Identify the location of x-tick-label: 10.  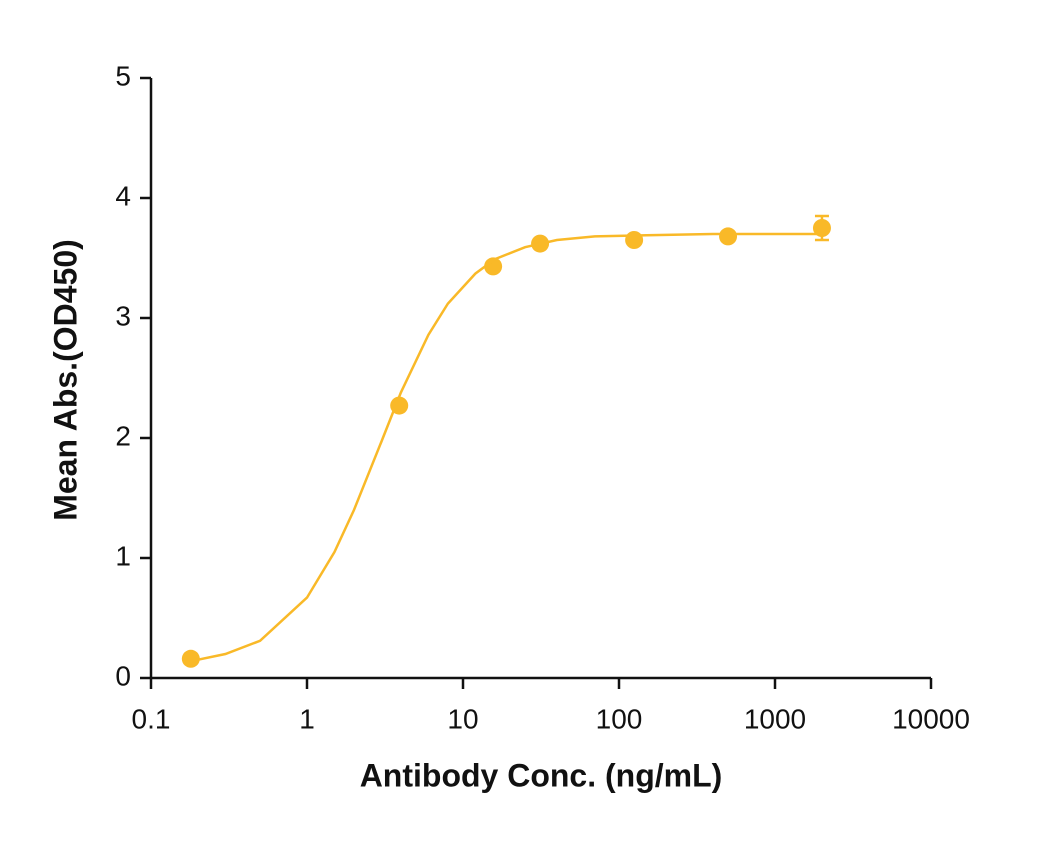
(462, 718).